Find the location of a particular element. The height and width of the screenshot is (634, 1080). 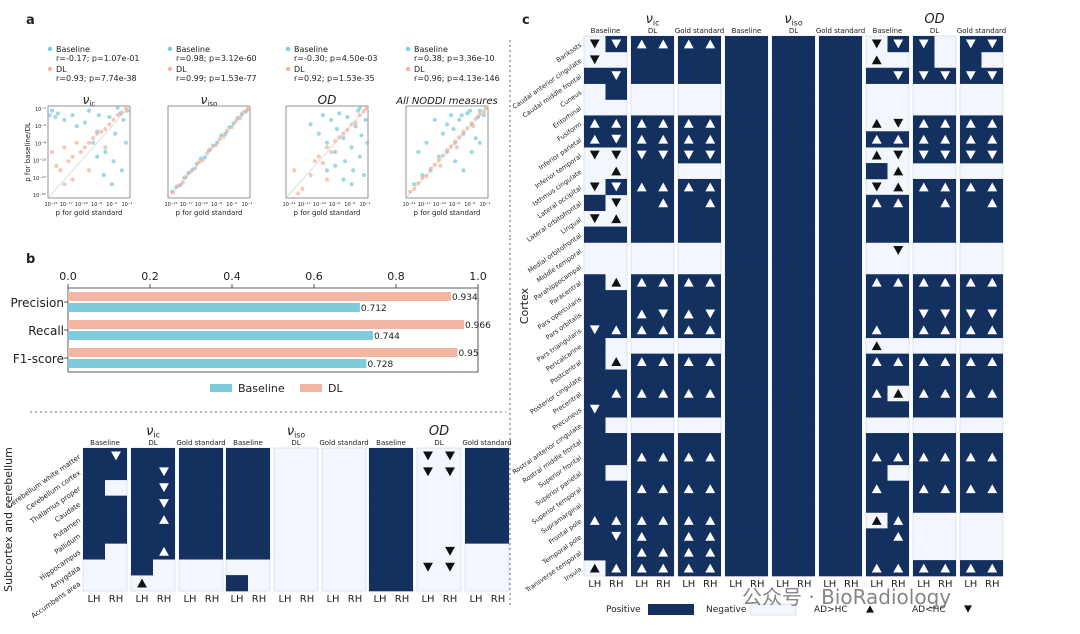

value-label-dl: 0.966 is located at coordinates (478, 326).